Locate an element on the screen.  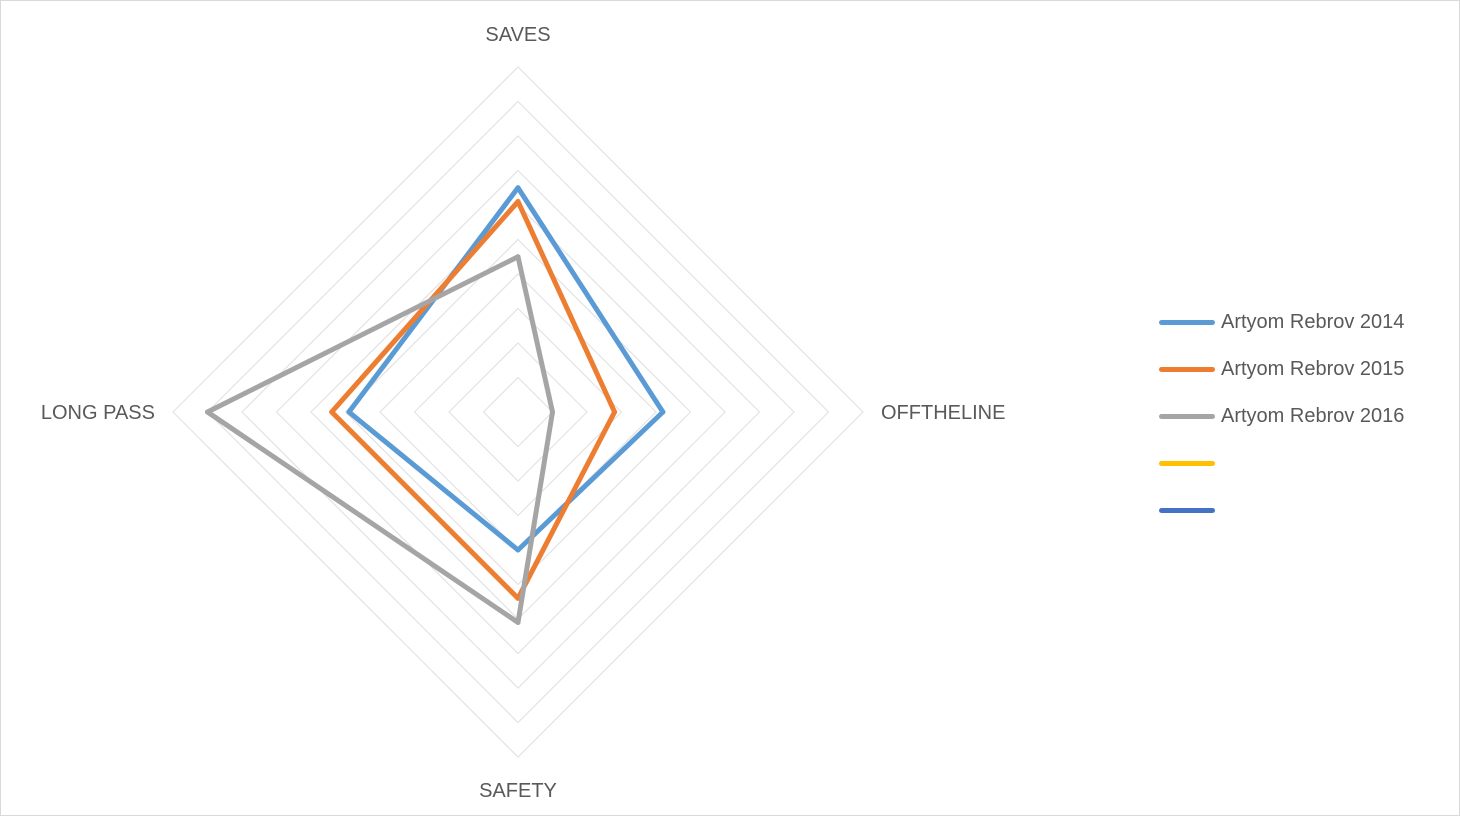
grid-ring is located at coordinates (518, 412).